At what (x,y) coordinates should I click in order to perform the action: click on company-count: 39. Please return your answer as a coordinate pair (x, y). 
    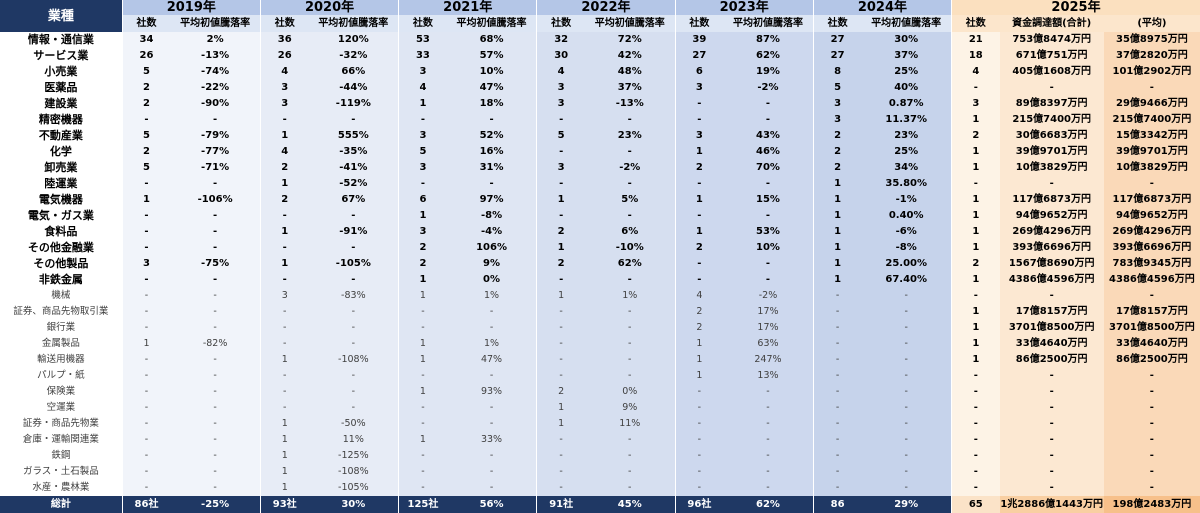
    Looking at the image, I should click on (699, 40).